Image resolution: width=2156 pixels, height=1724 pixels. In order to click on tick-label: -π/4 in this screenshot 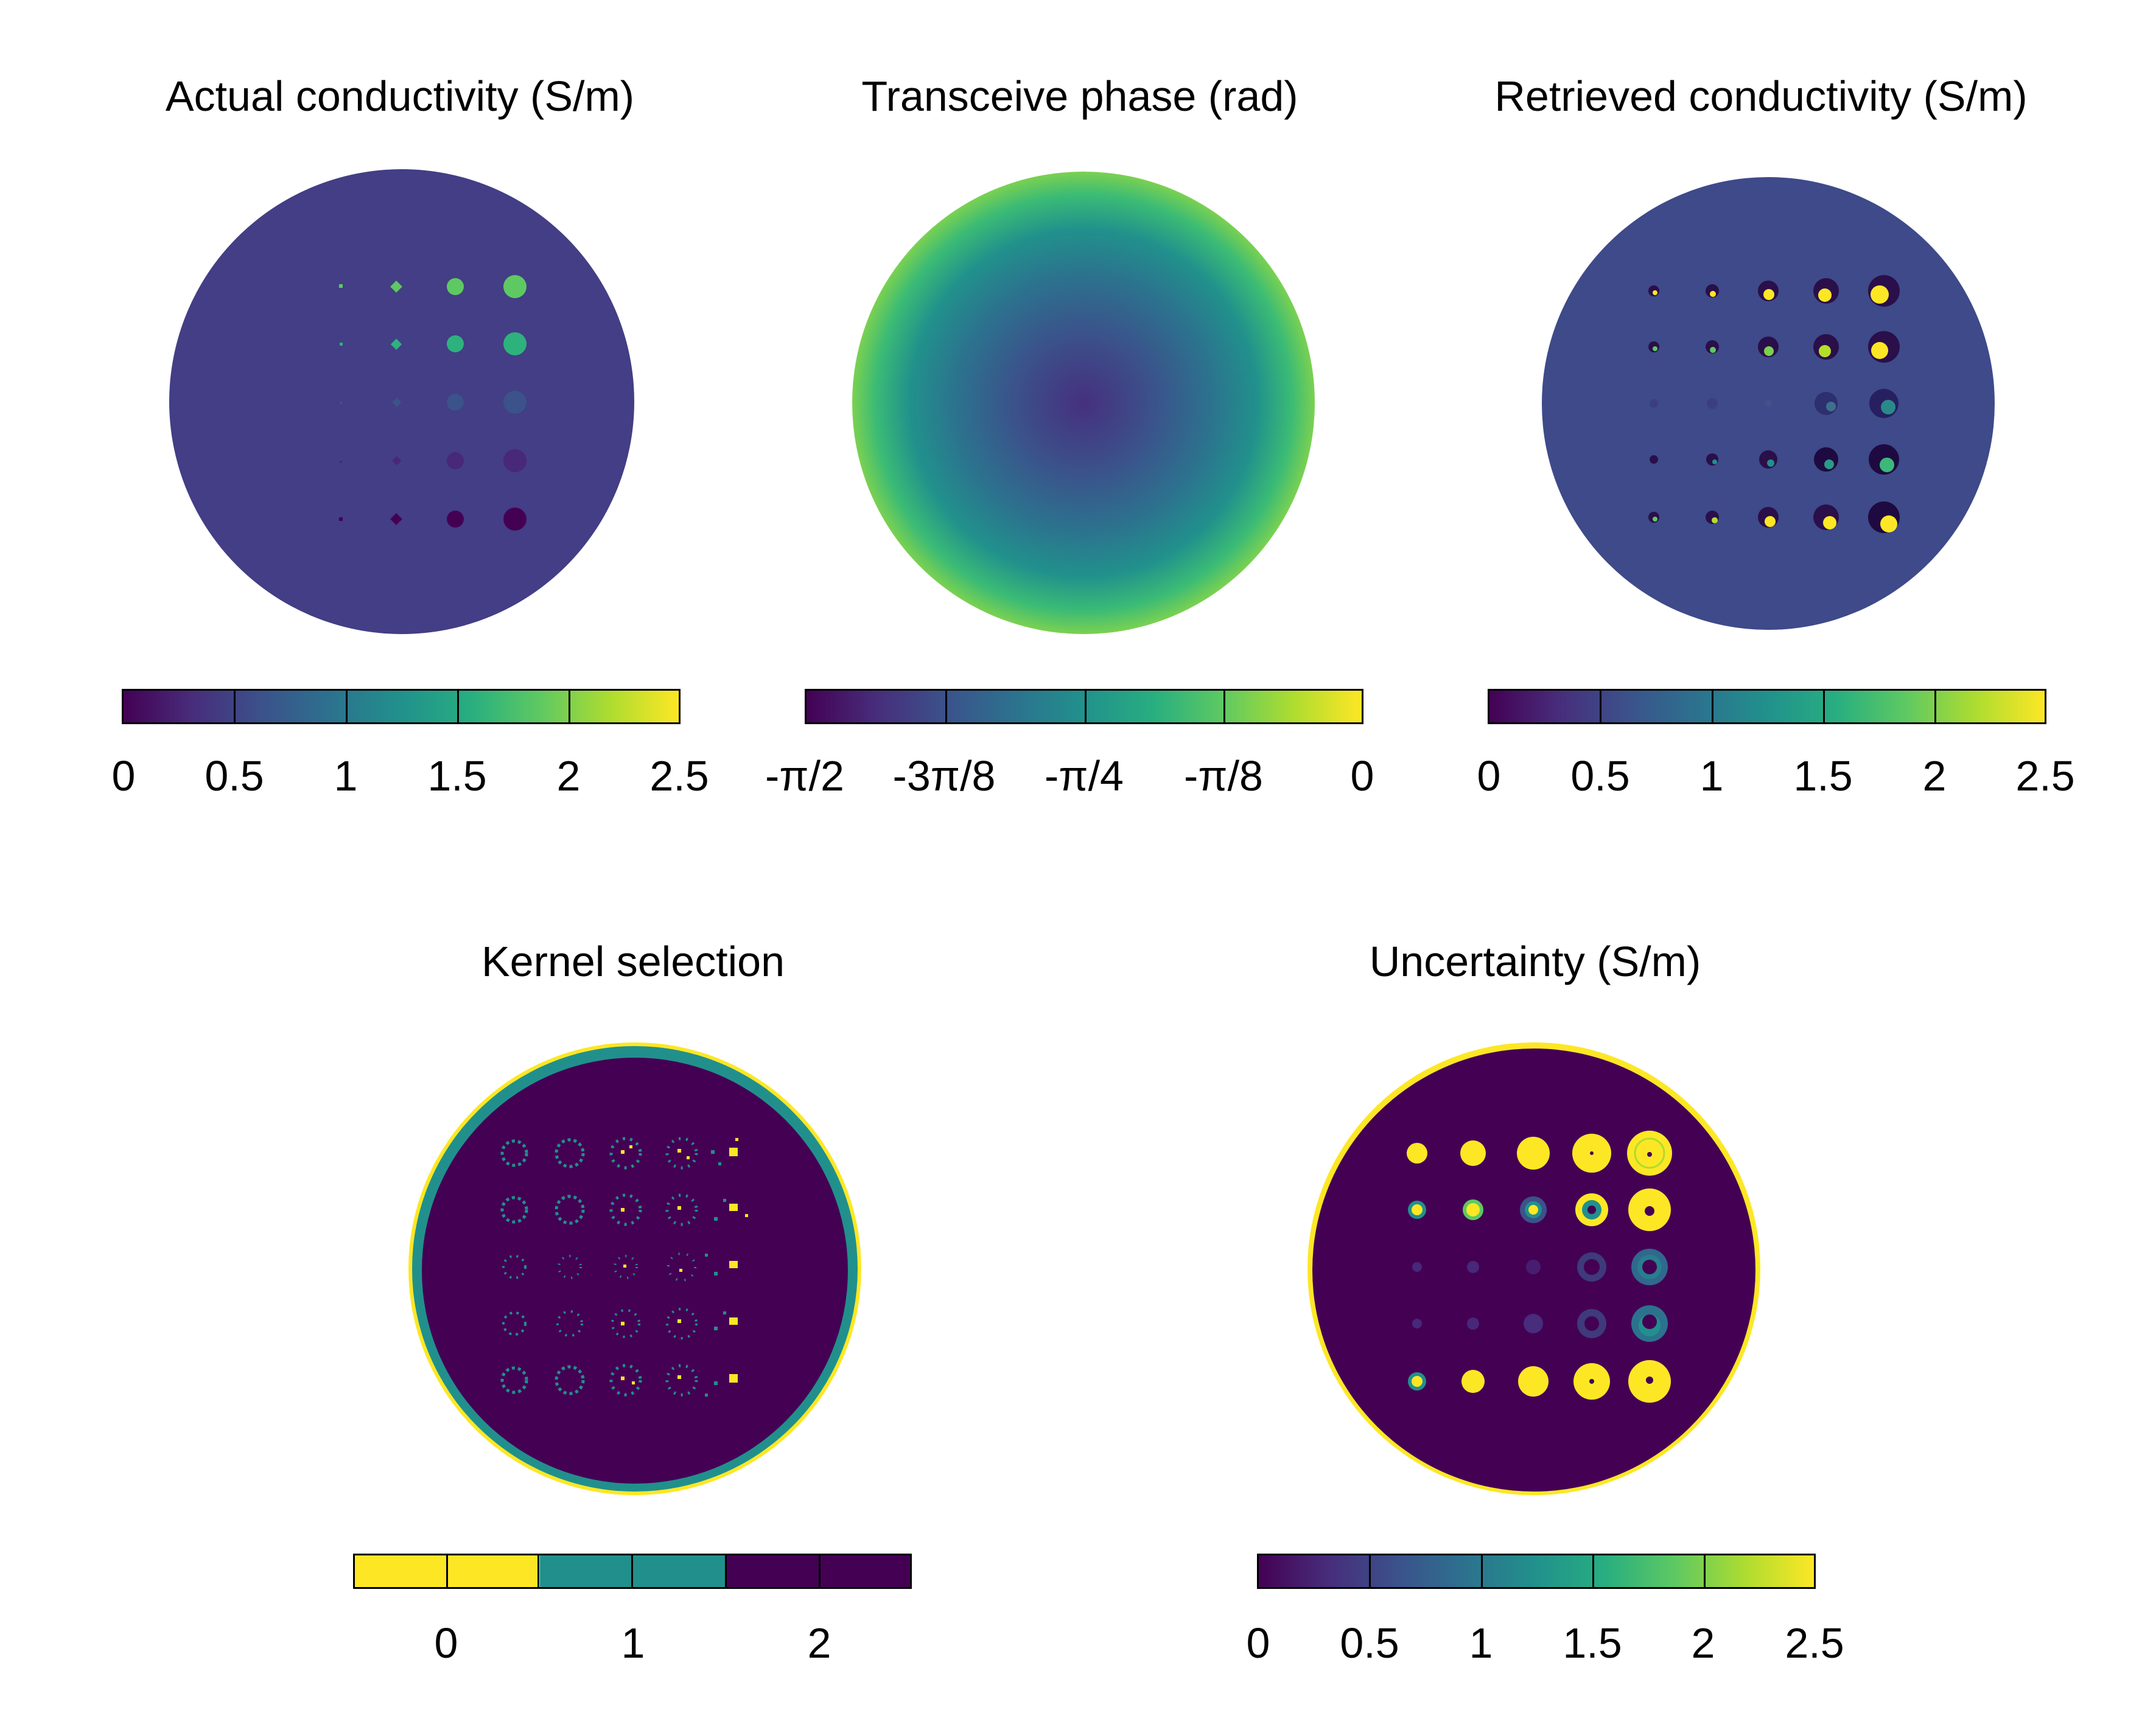, I will do `click(1084, 776)`.